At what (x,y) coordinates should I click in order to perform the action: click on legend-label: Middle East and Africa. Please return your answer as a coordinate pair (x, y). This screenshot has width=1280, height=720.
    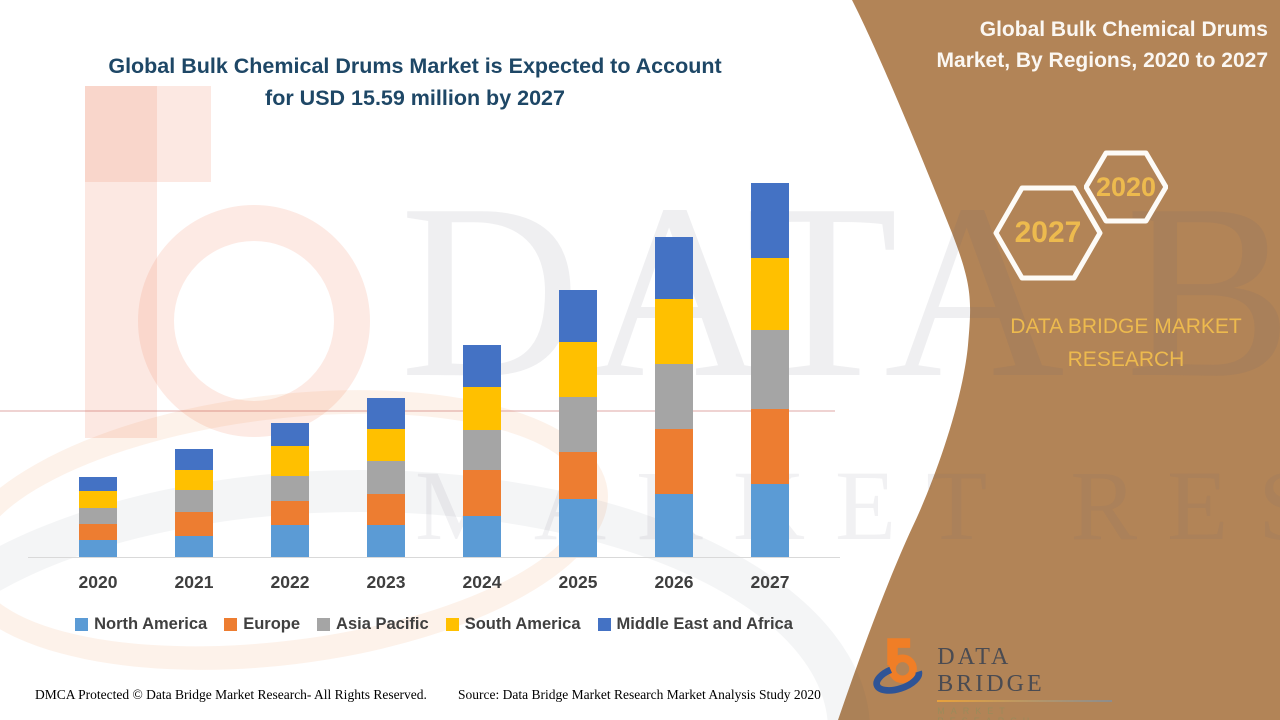
    Looking at the image, I should click on (704, 624).